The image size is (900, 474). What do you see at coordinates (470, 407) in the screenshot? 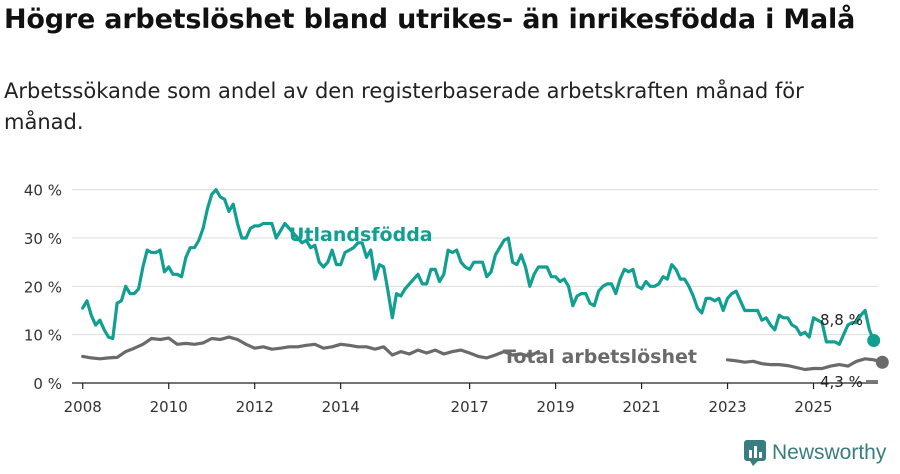
I see `x-tick-label: 2017` at bounding box center [470, 407].